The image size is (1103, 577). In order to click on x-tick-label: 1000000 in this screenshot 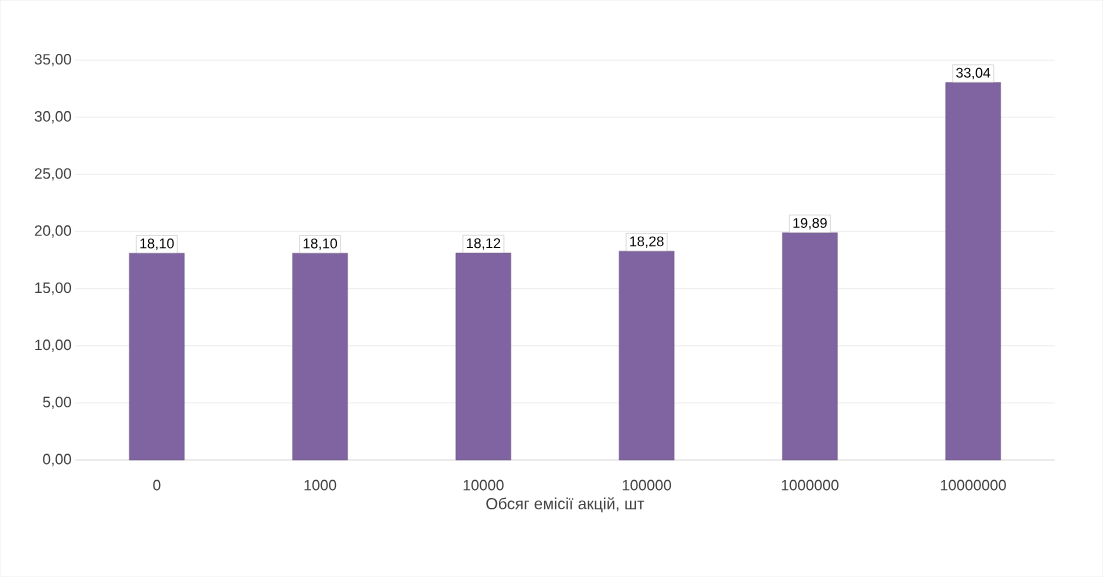, I will do `click(810, 485)`.